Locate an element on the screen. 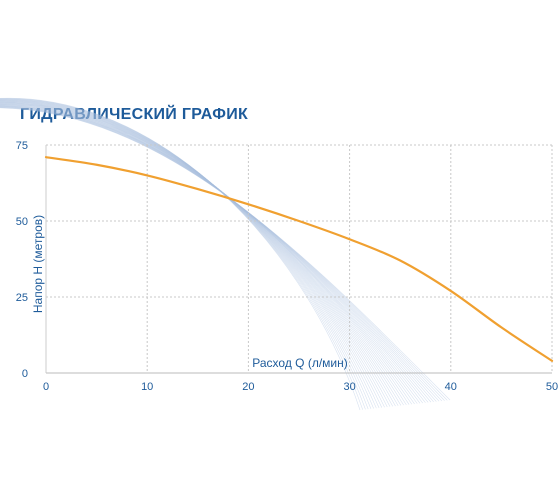 Image resolution: width=560 pixels, height=504 pixels. y-axis-label: Напор H (метров) is located at coordinates (38, 264).